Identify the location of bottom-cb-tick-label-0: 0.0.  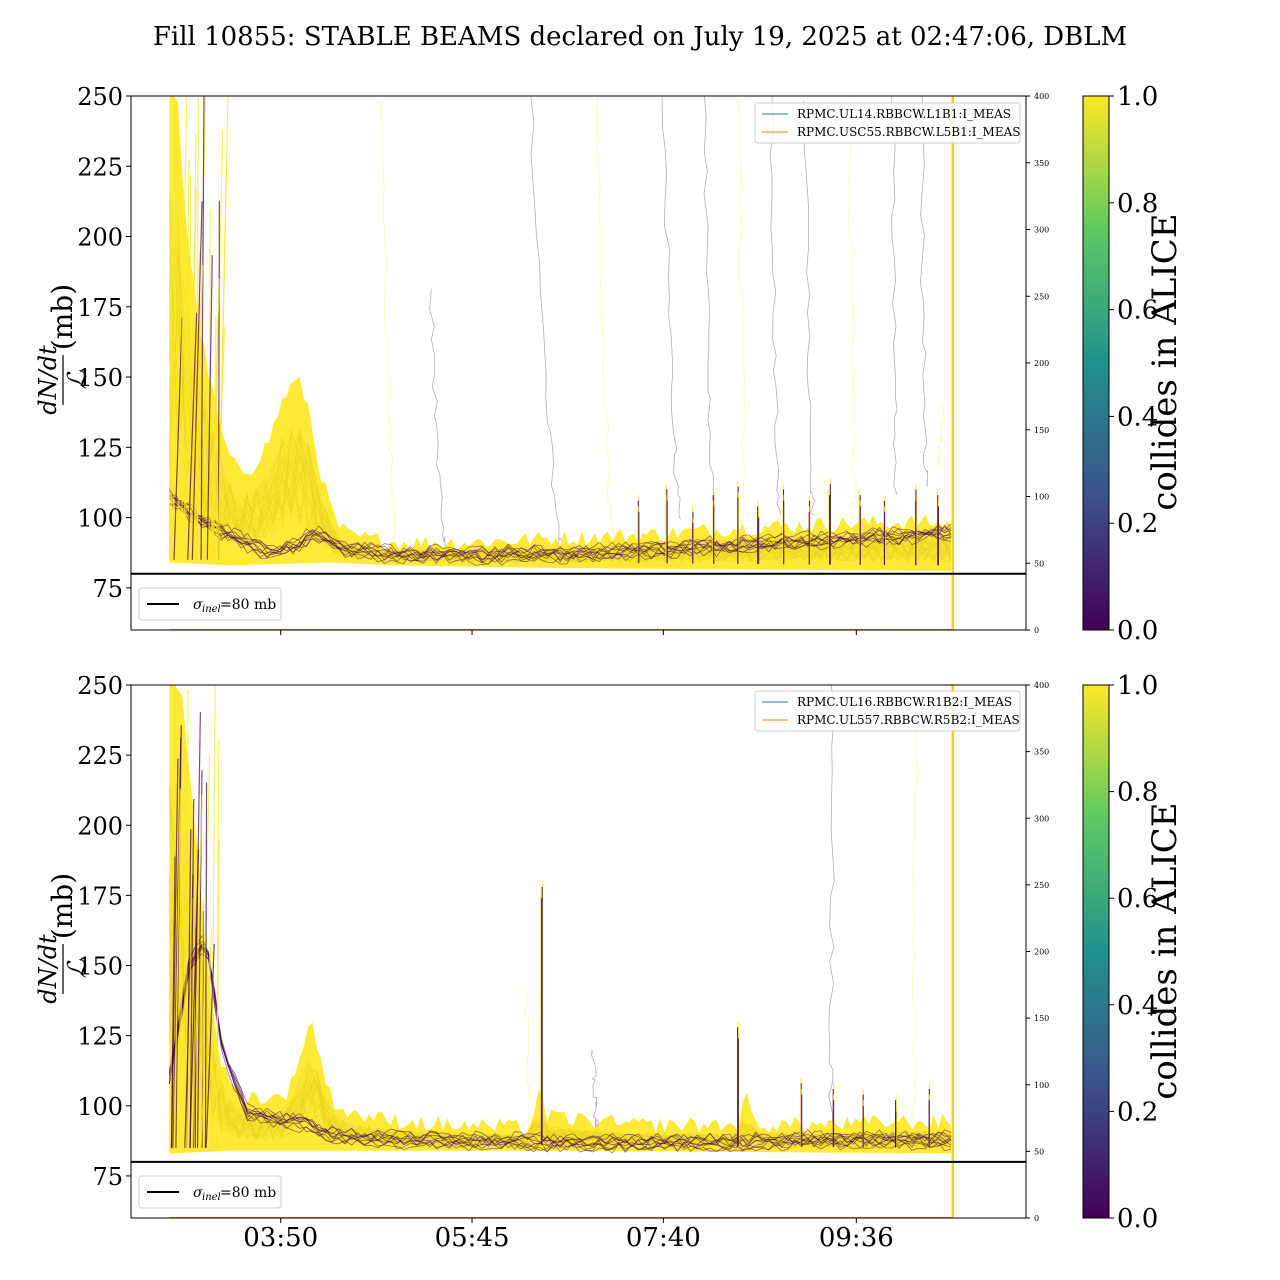
(1137, 1219).